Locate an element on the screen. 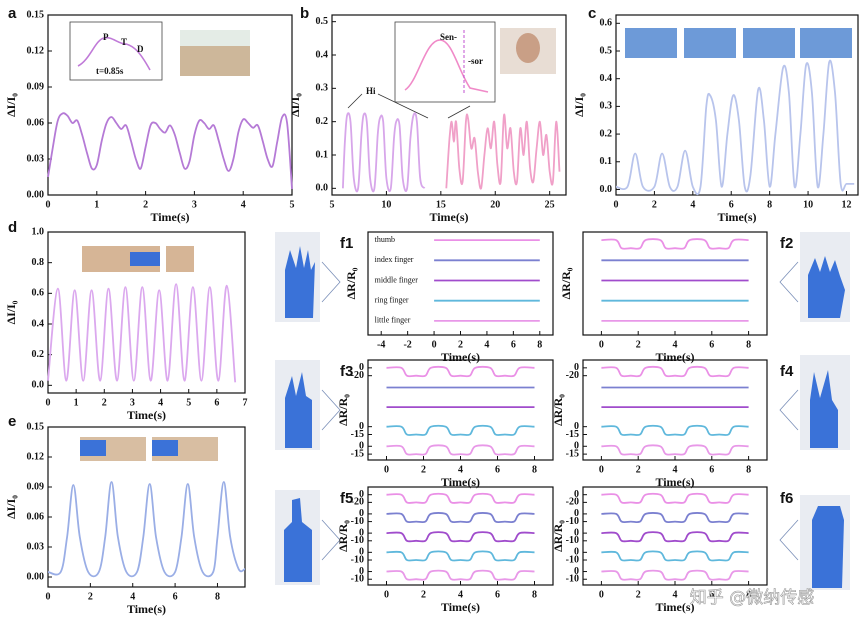 The width and height of the screenshot is (865, 622). watermark: 知乎 @微纳传感 is located at coordinates (752, 598).